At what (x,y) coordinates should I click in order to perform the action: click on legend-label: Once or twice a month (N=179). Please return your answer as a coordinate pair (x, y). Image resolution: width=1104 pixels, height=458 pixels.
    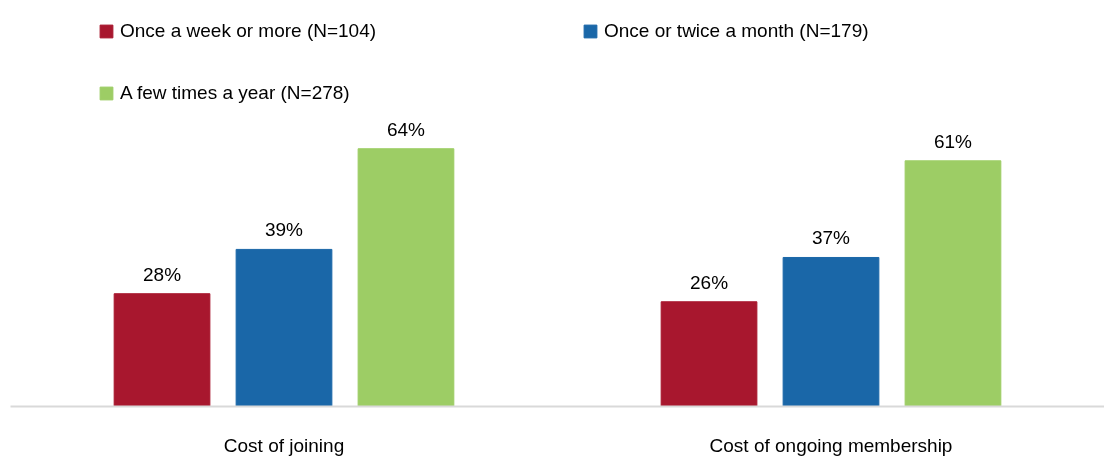
    Looking at the image, I should click on (737, 31).